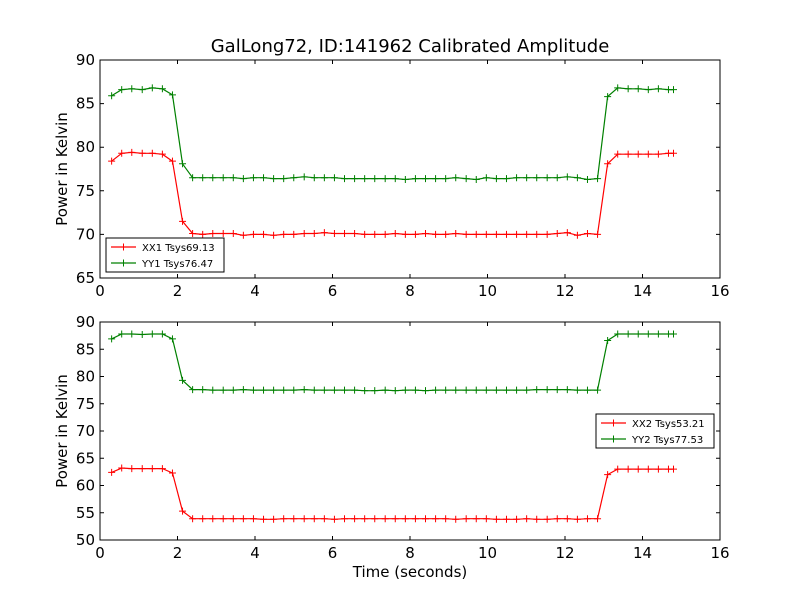  What do you see at coordinates (100, 553) in the screenshot?
I see `x-tick-label: 0` at bounding box center [100, 553].